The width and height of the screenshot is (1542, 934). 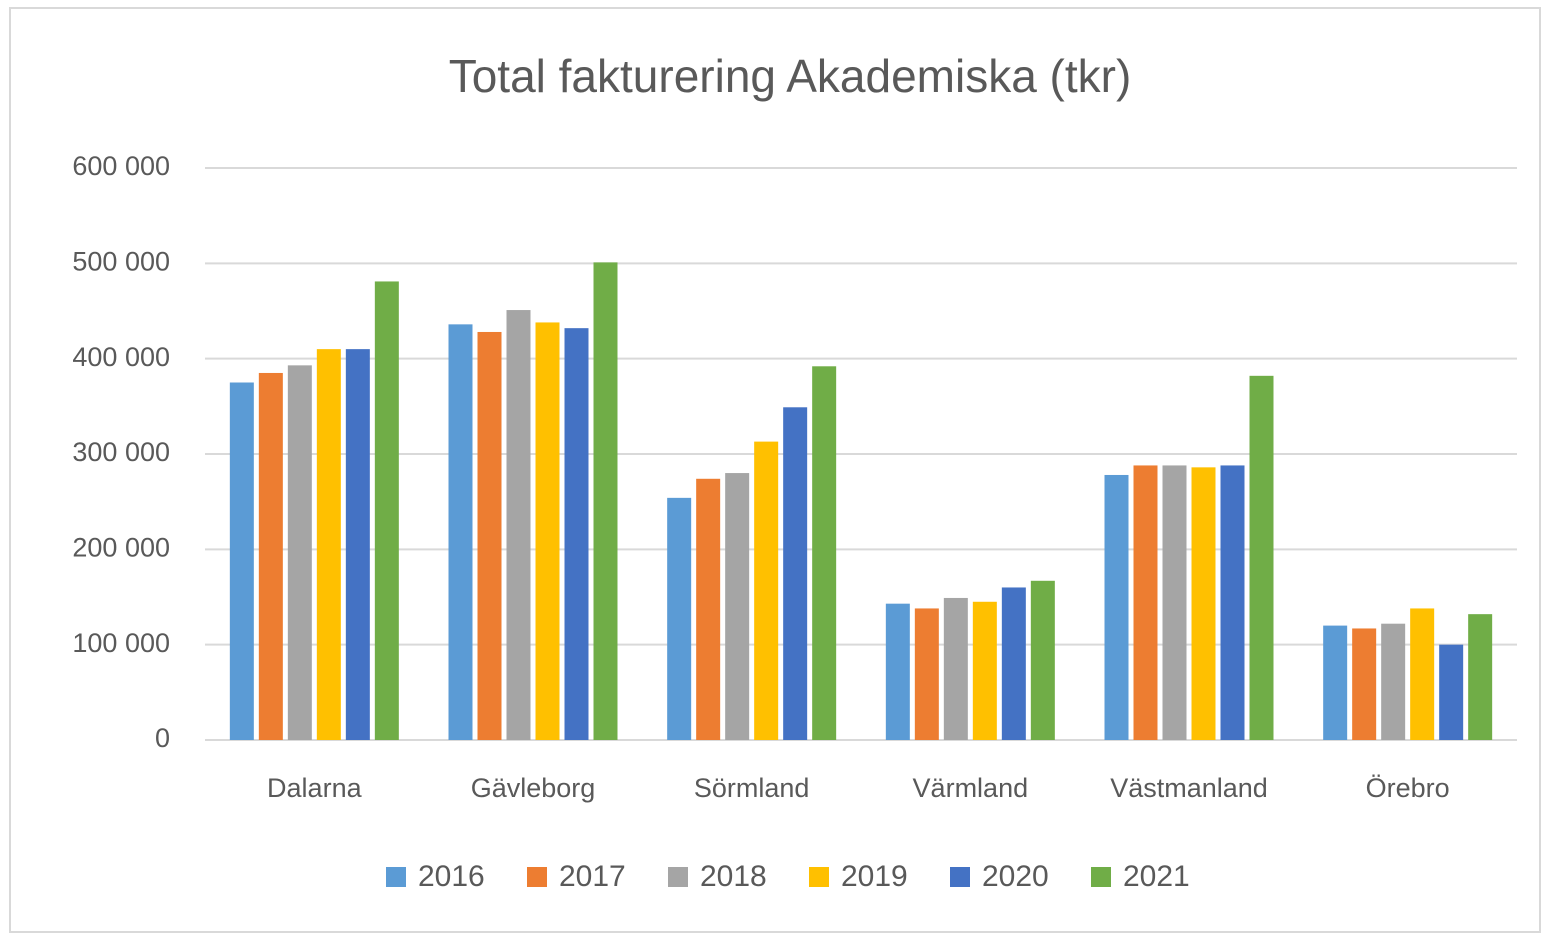 I want to click on y-tick-label: 400 000, so click(x=121, y=357).